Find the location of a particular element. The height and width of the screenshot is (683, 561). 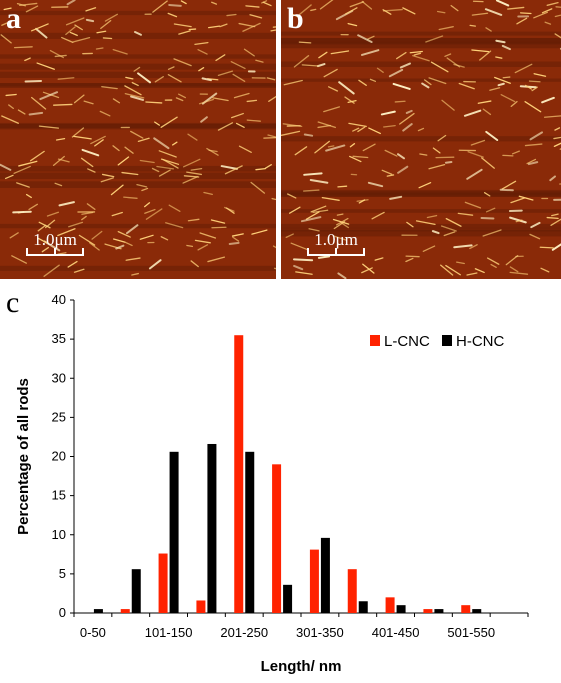

y-tick-label: 35 is located at coordinates (59, 338).